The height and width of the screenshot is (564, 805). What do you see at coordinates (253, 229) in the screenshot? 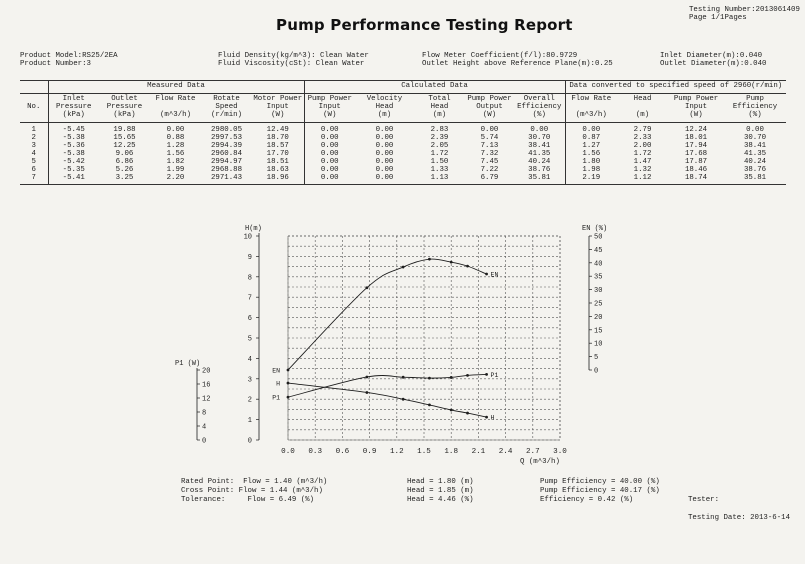
I see `head-axis-label: H(m)` at bounding box center [253, 229].